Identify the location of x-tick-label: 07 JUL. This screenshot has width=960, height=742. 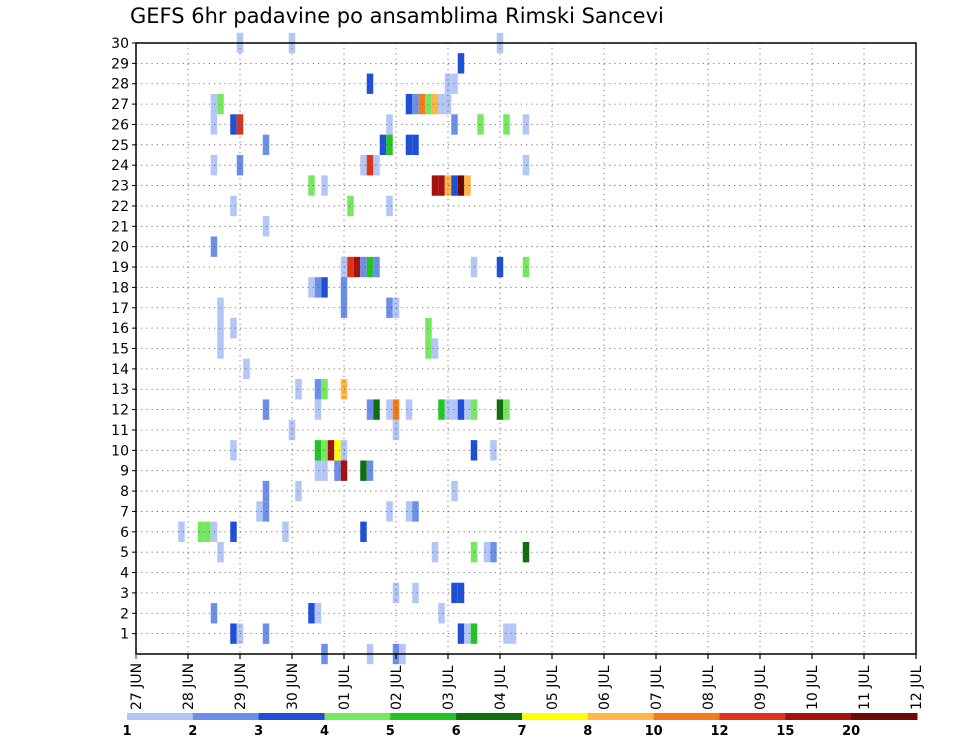
(657, 687).